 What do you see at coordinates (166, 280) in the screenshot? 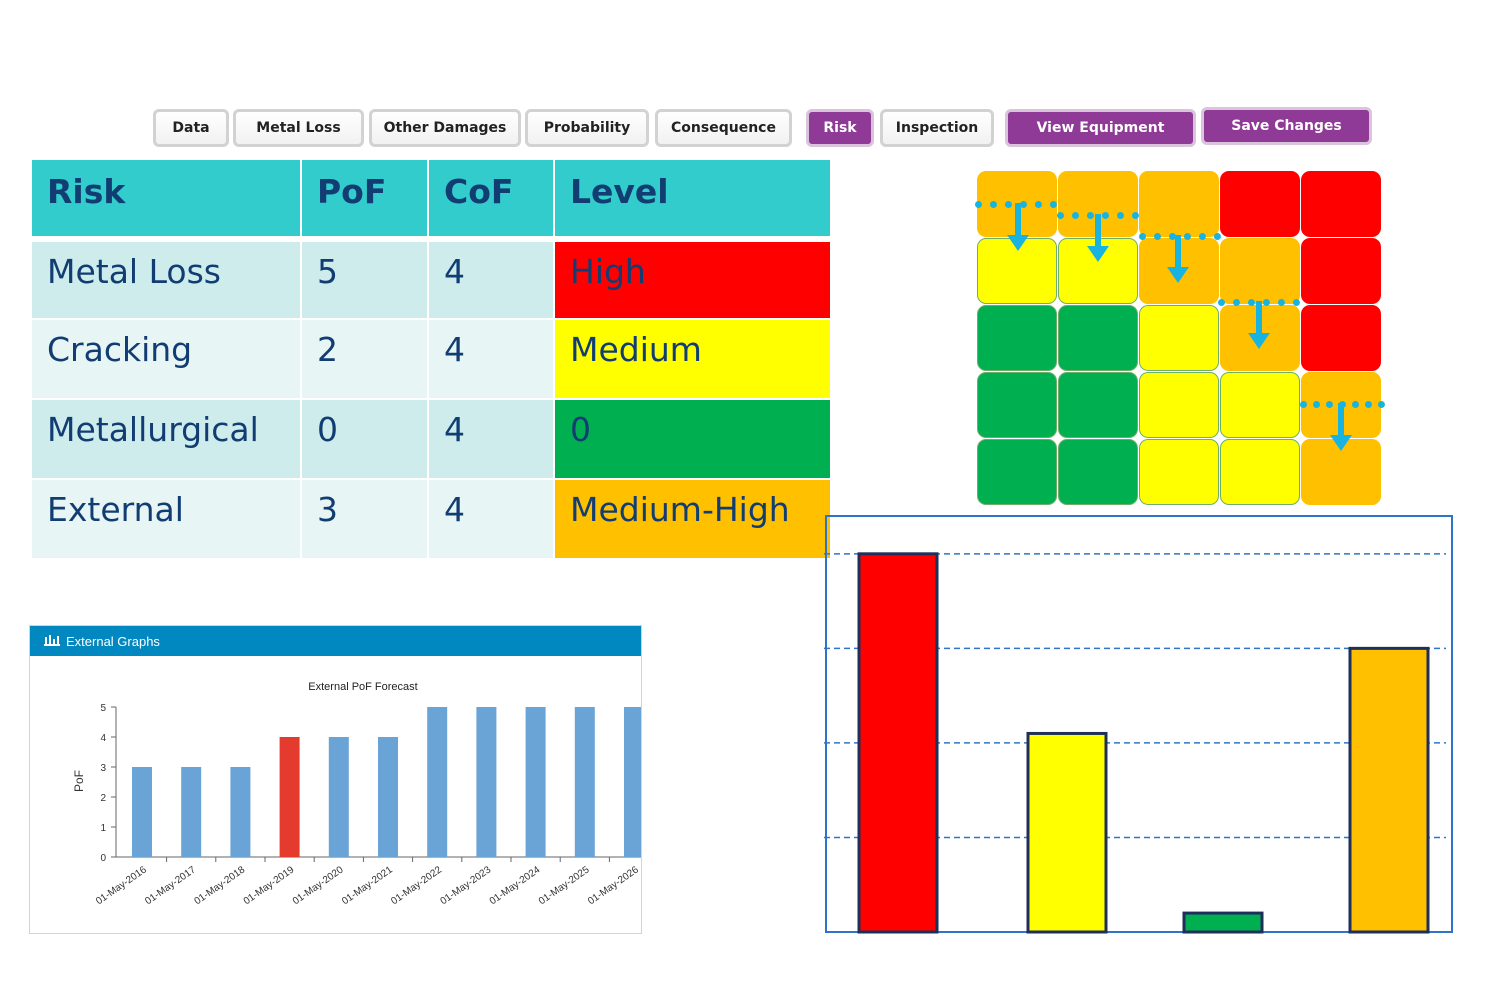
I see `risk-name-cell: Metal Loss` at bounding box center [166, 280].